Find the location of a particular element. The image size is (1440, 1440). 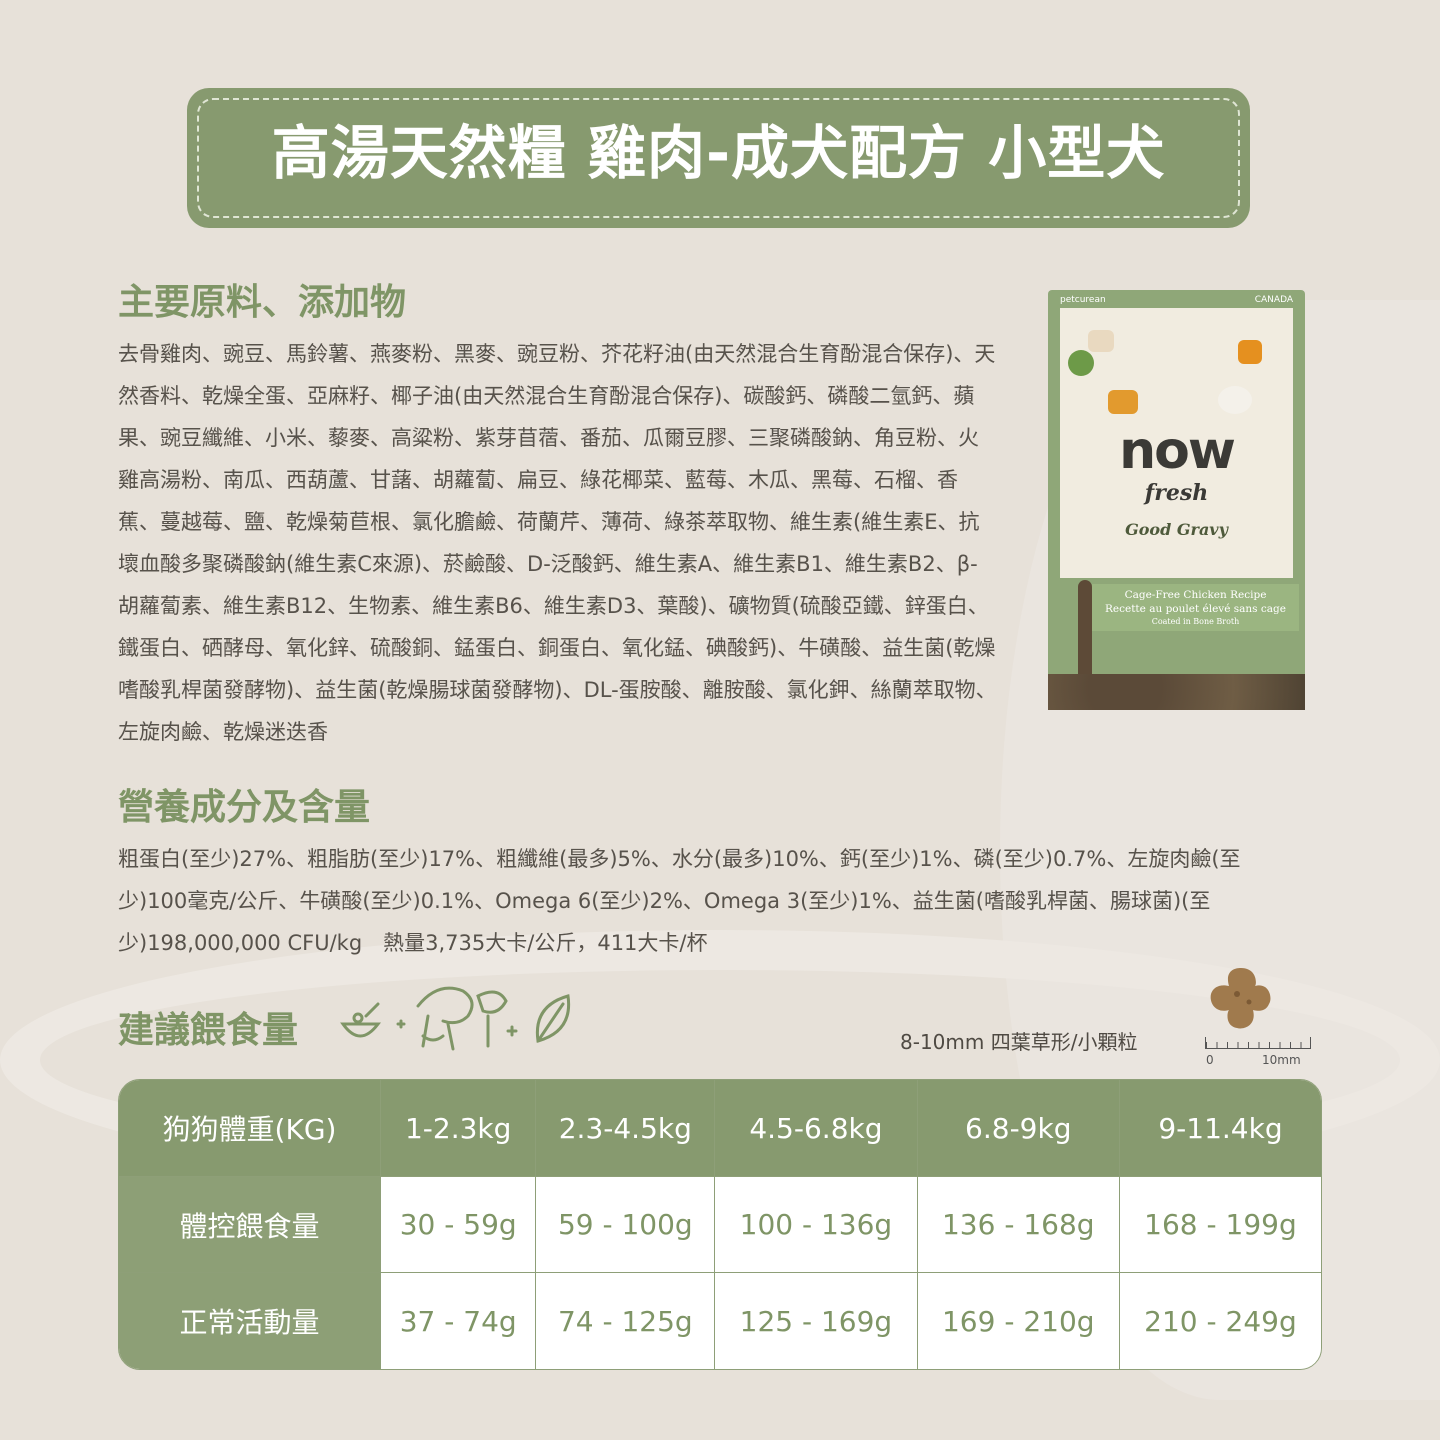

recipe-fr: Recette au poulet élevé sans cage is located at coordinates (1195, 609).